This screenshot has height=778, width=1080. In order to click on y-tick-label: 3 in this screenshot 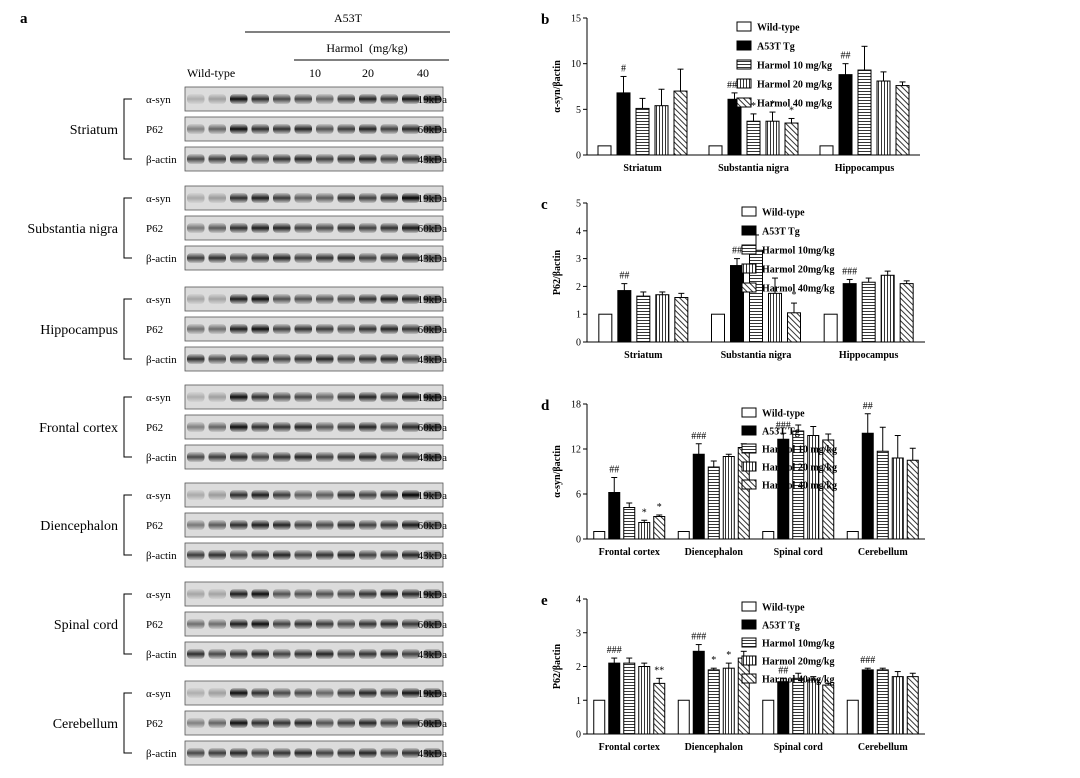, I will do `click(578, 633)`.